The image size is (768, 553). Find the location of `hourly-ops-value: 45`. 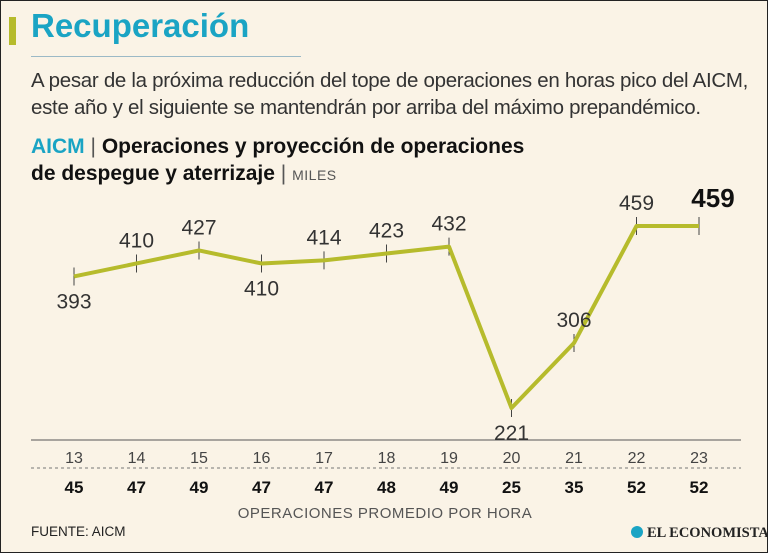

hourly-ops-value: 45 is located at coordinates (74, 487).